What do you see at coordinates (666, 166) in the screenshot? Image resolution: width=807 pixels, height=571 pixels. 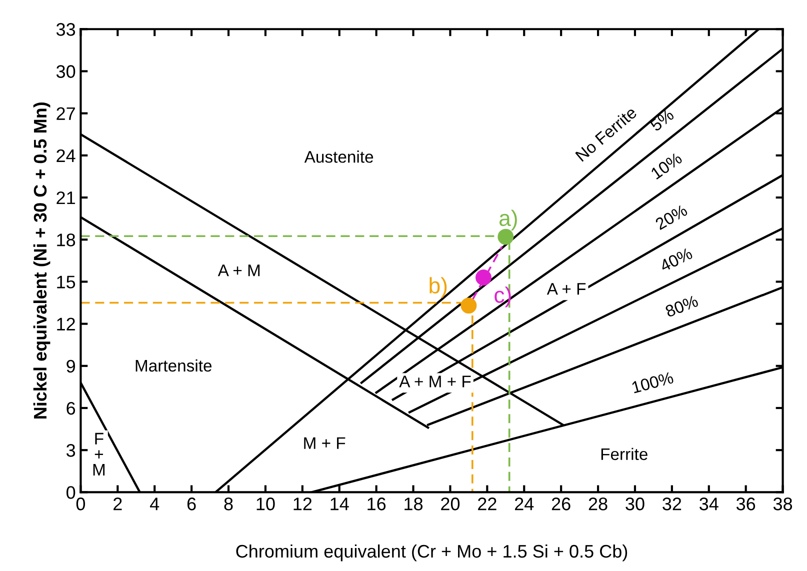 I see `text: 10%` at bounding box center [666, 166].